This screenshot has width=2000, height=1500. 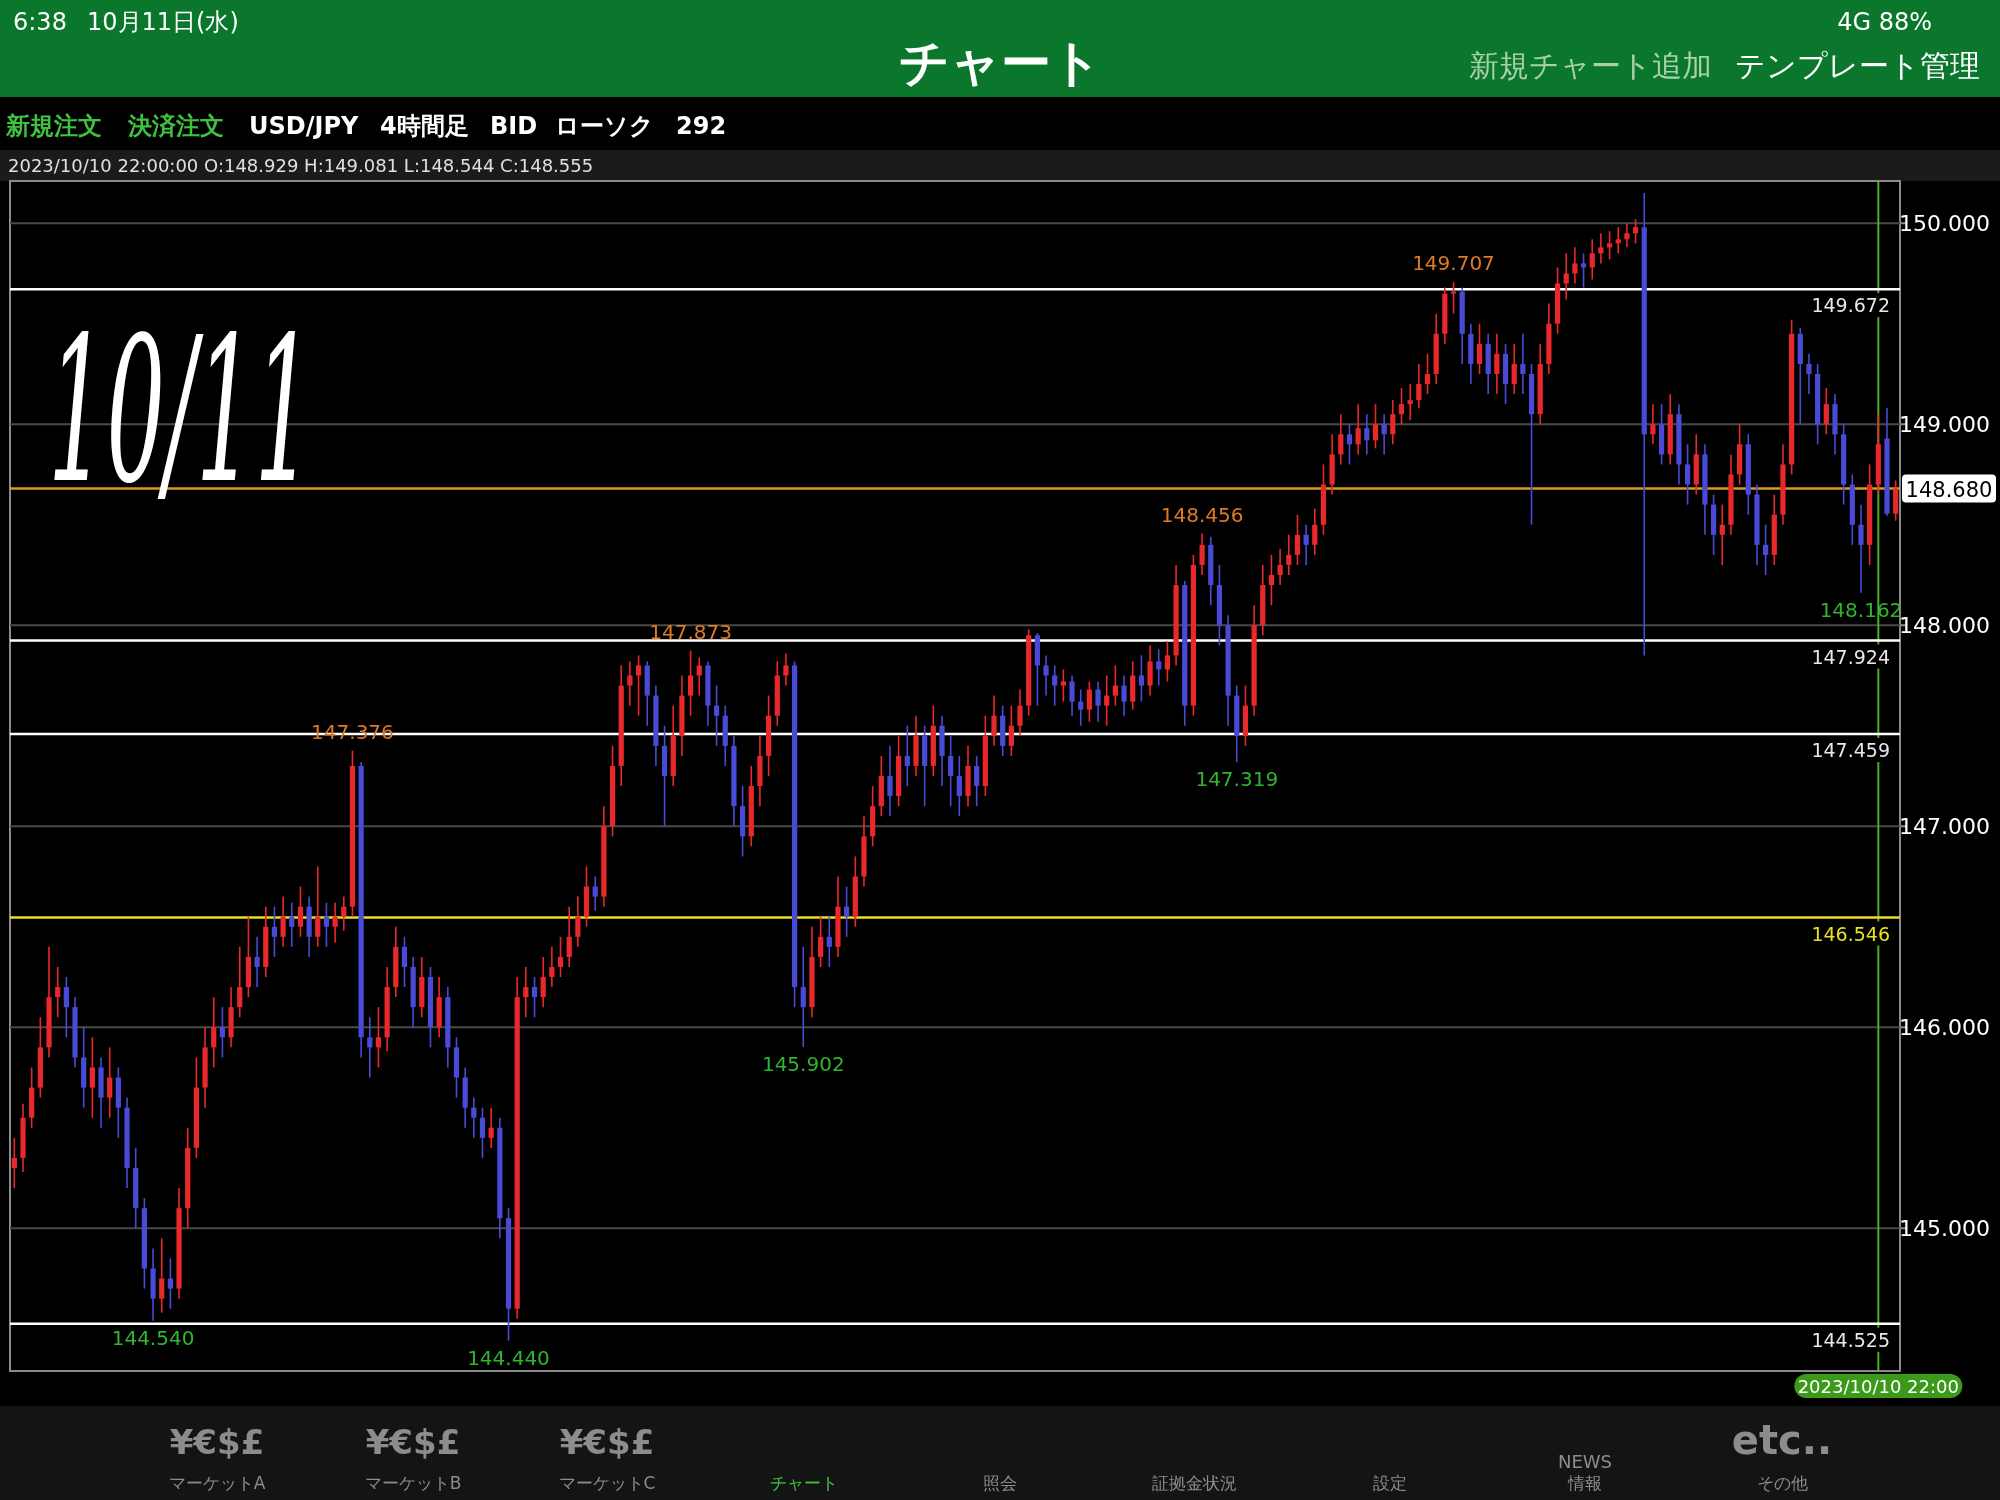 What do you see at coordinates (1857, 65) in the screenshot?
I see `text: テンプレート管理` at bounding box center [1857, 65].